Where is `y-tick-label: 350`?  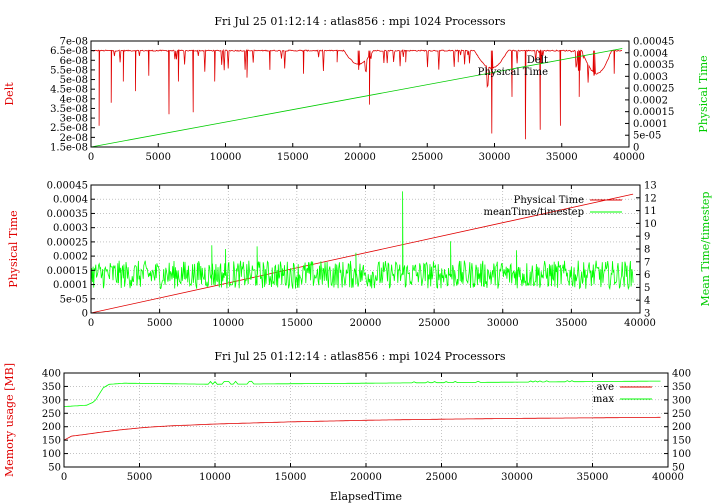 y-tick-label: 350 is located at coordinates (51, 387).